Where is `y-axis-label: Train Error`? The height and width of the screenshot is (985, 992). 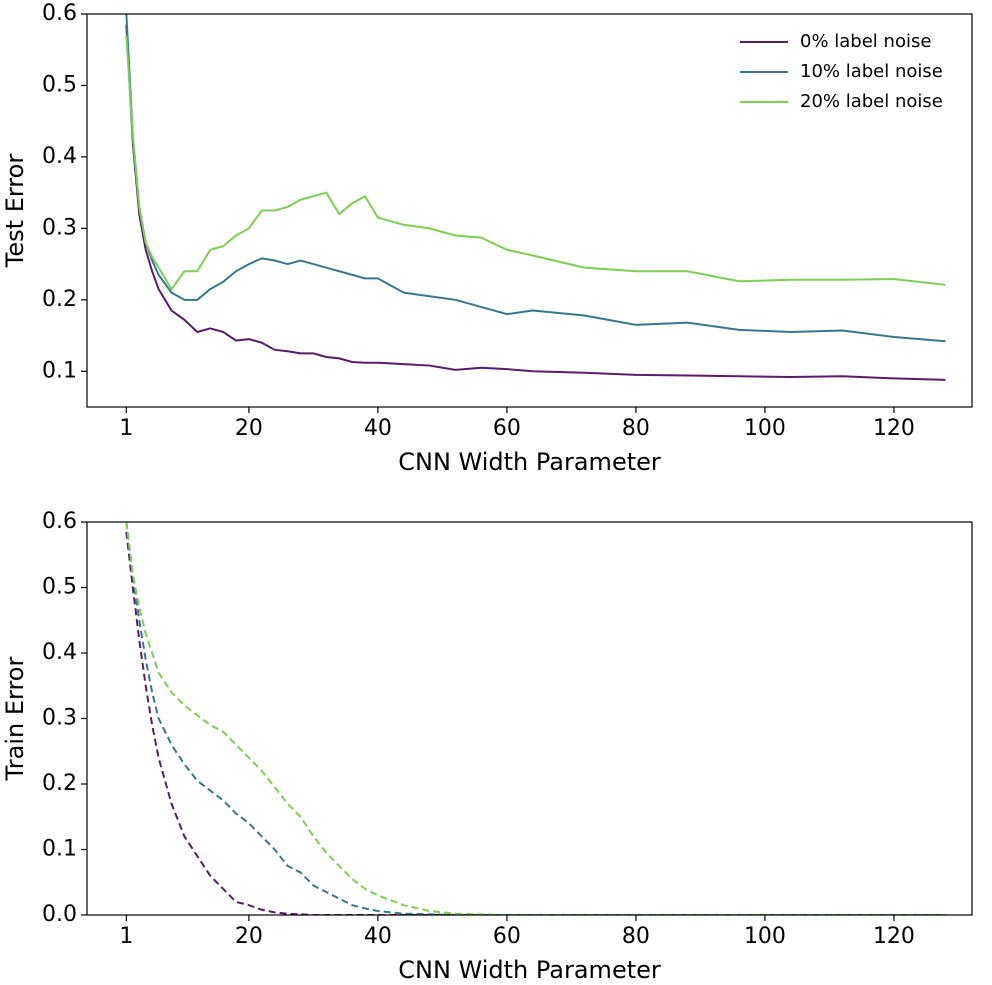 y-axis-label: Train Error is located at coordinates (15, 719).